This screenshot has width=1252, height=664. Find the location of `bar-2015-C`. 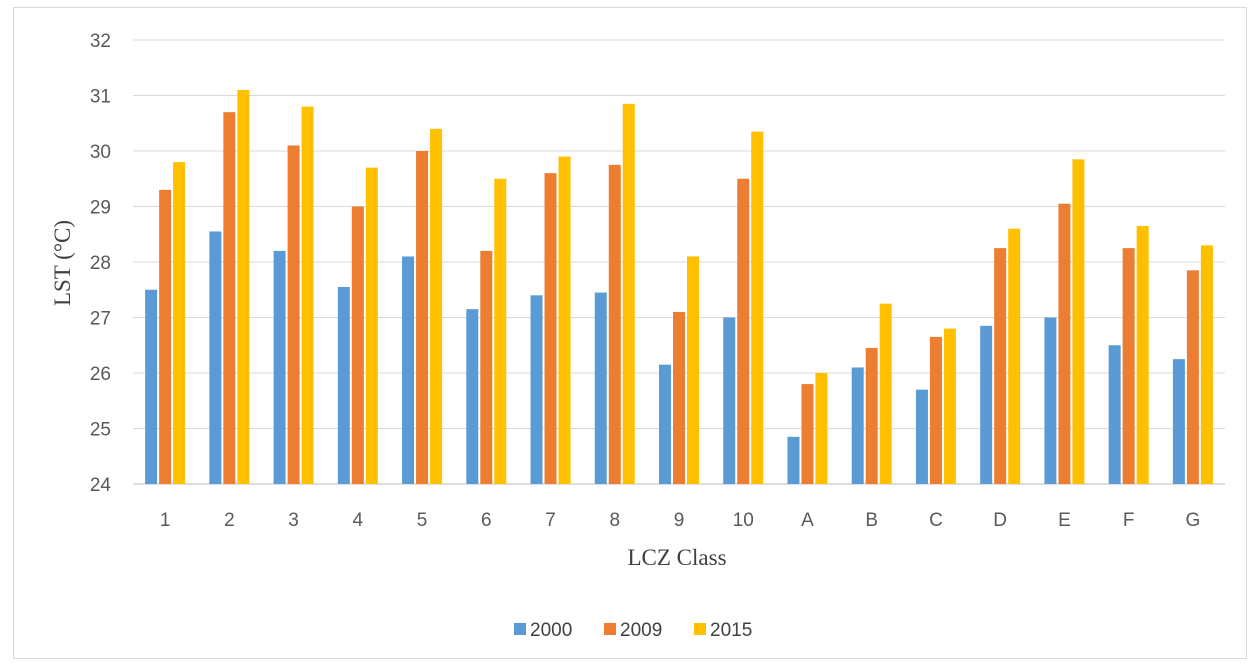

bar-2015-C is located at coordinates (949, 406).